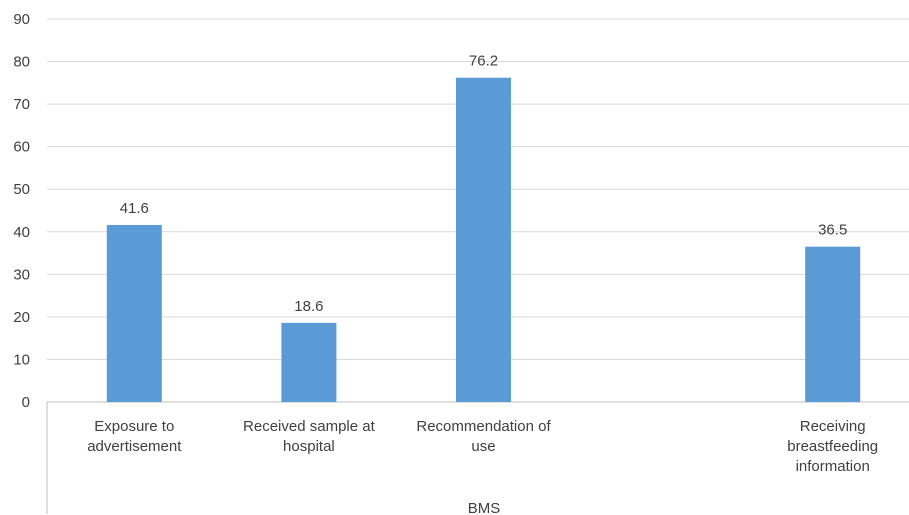 Image resolution: width=909 pixels, height=515 pixels. What do you see at coordinates (21, 211) in the screenshot?
I see `y-axis-tick-labels: 0 10 20 30 40 50 60 70 80 90` at bounding box center [21, 211].